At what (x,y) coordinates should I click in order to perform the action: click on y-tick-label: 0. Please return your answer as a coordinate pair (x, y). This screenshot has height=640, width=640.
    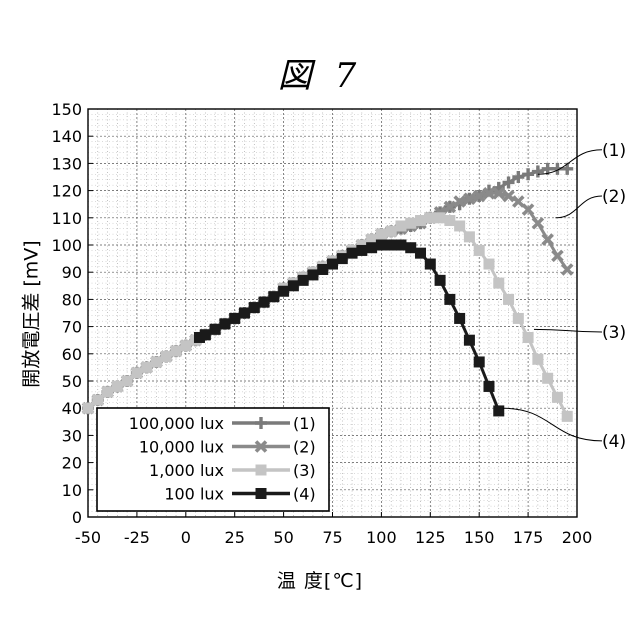
    Looking at the image, I should click on (77, 517).